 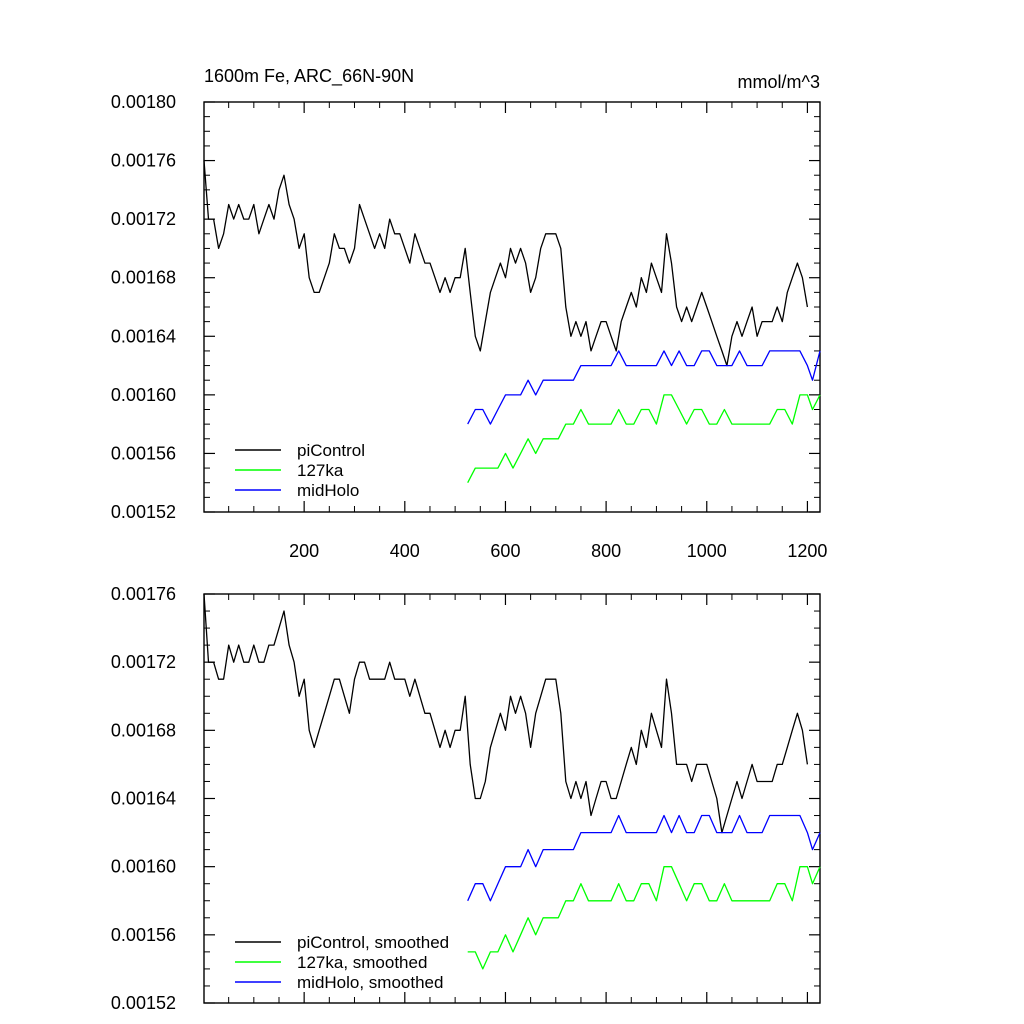 I want to click on series-line-picontrol, so click(x=506, y=263).